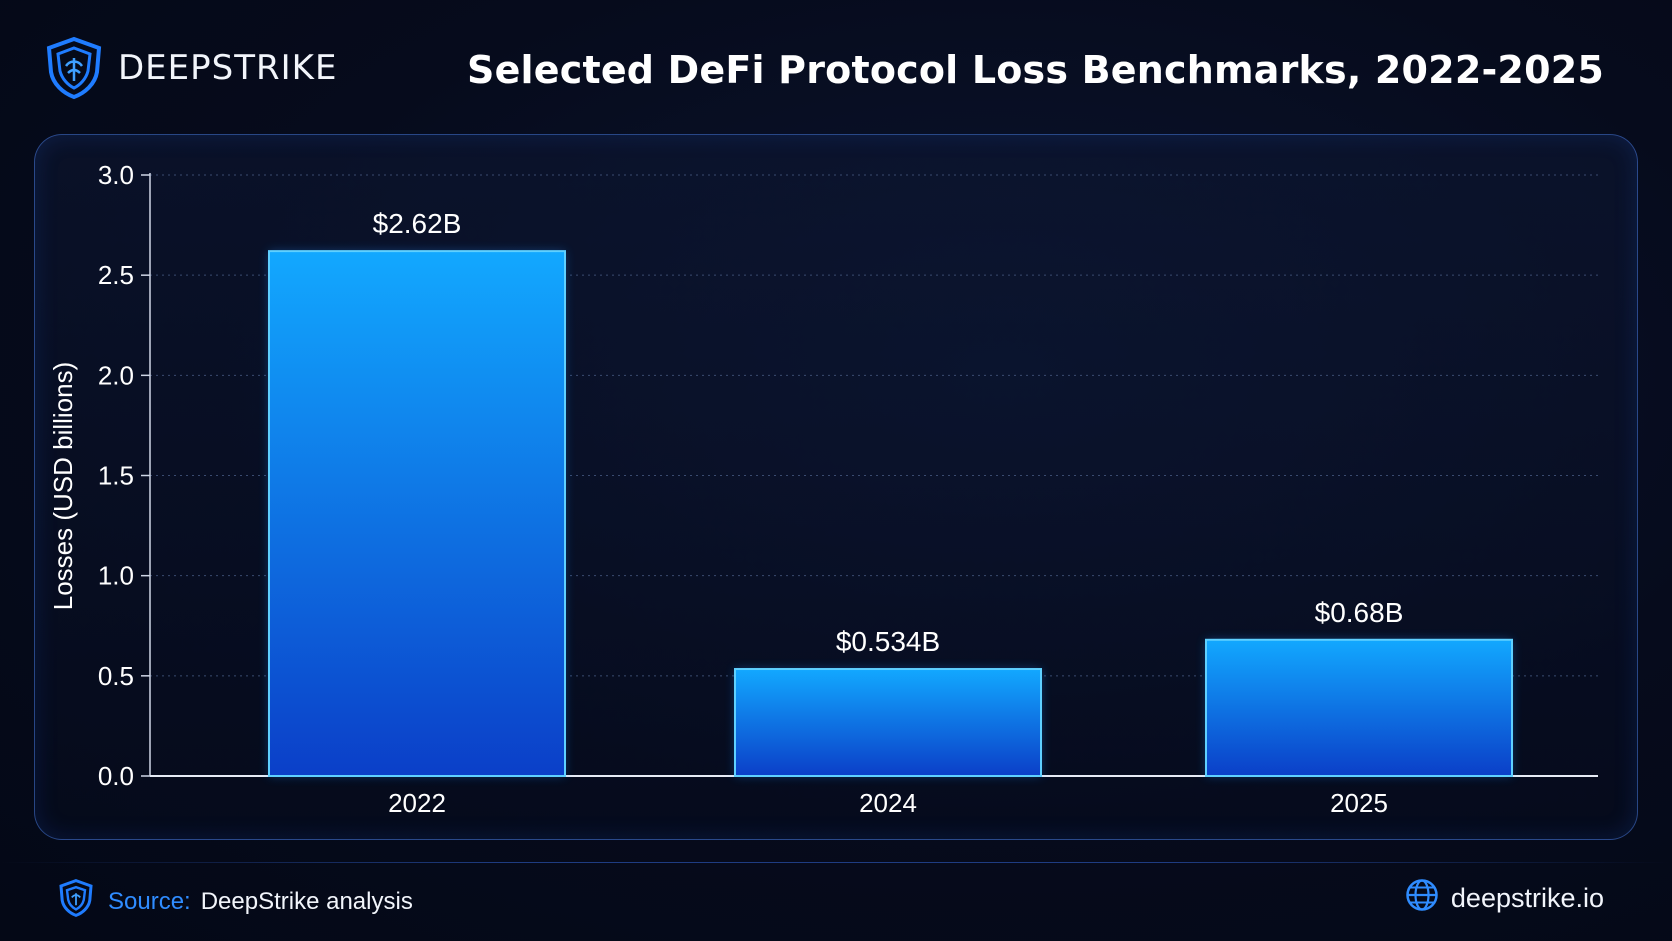  What do you see at coordinates (63, 486) in the screenshot?
I see `y-axis-label: Losses (USD billions)` at bounding box center [63, 486].